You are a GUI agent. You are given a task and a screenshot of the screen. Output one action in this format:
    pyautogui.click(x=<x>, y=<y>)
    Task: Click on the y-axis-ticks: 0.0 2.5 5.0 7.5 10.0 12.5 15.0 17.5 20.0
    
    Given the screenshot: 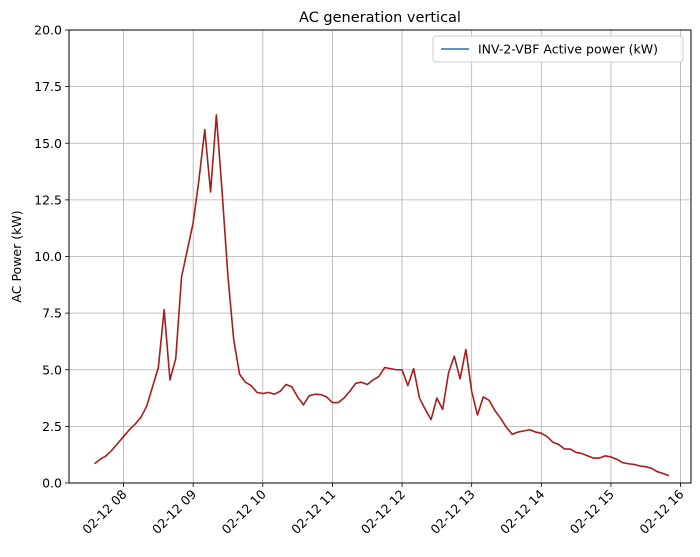 What is the action you would take?
    pyautogui.click(x=51, y=257)
    